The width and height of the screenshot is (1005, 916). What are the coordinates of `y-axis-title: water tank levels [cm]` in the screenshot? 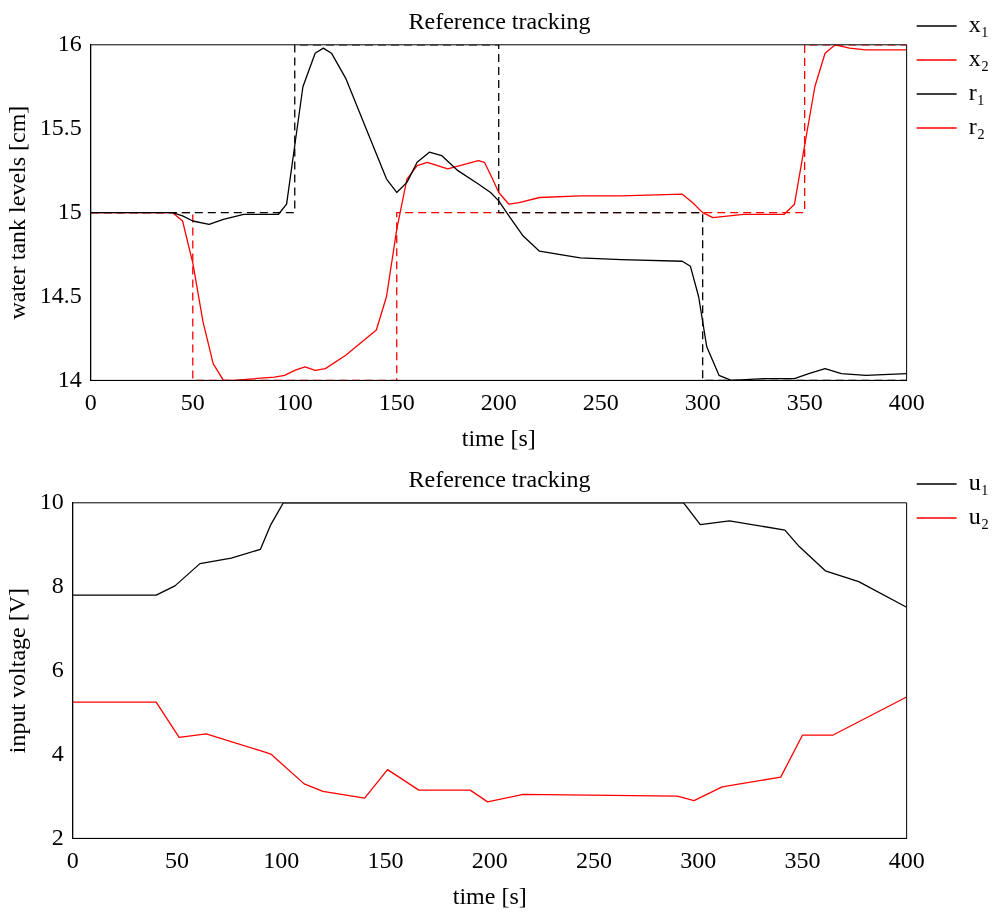 It's located at (16, 212).